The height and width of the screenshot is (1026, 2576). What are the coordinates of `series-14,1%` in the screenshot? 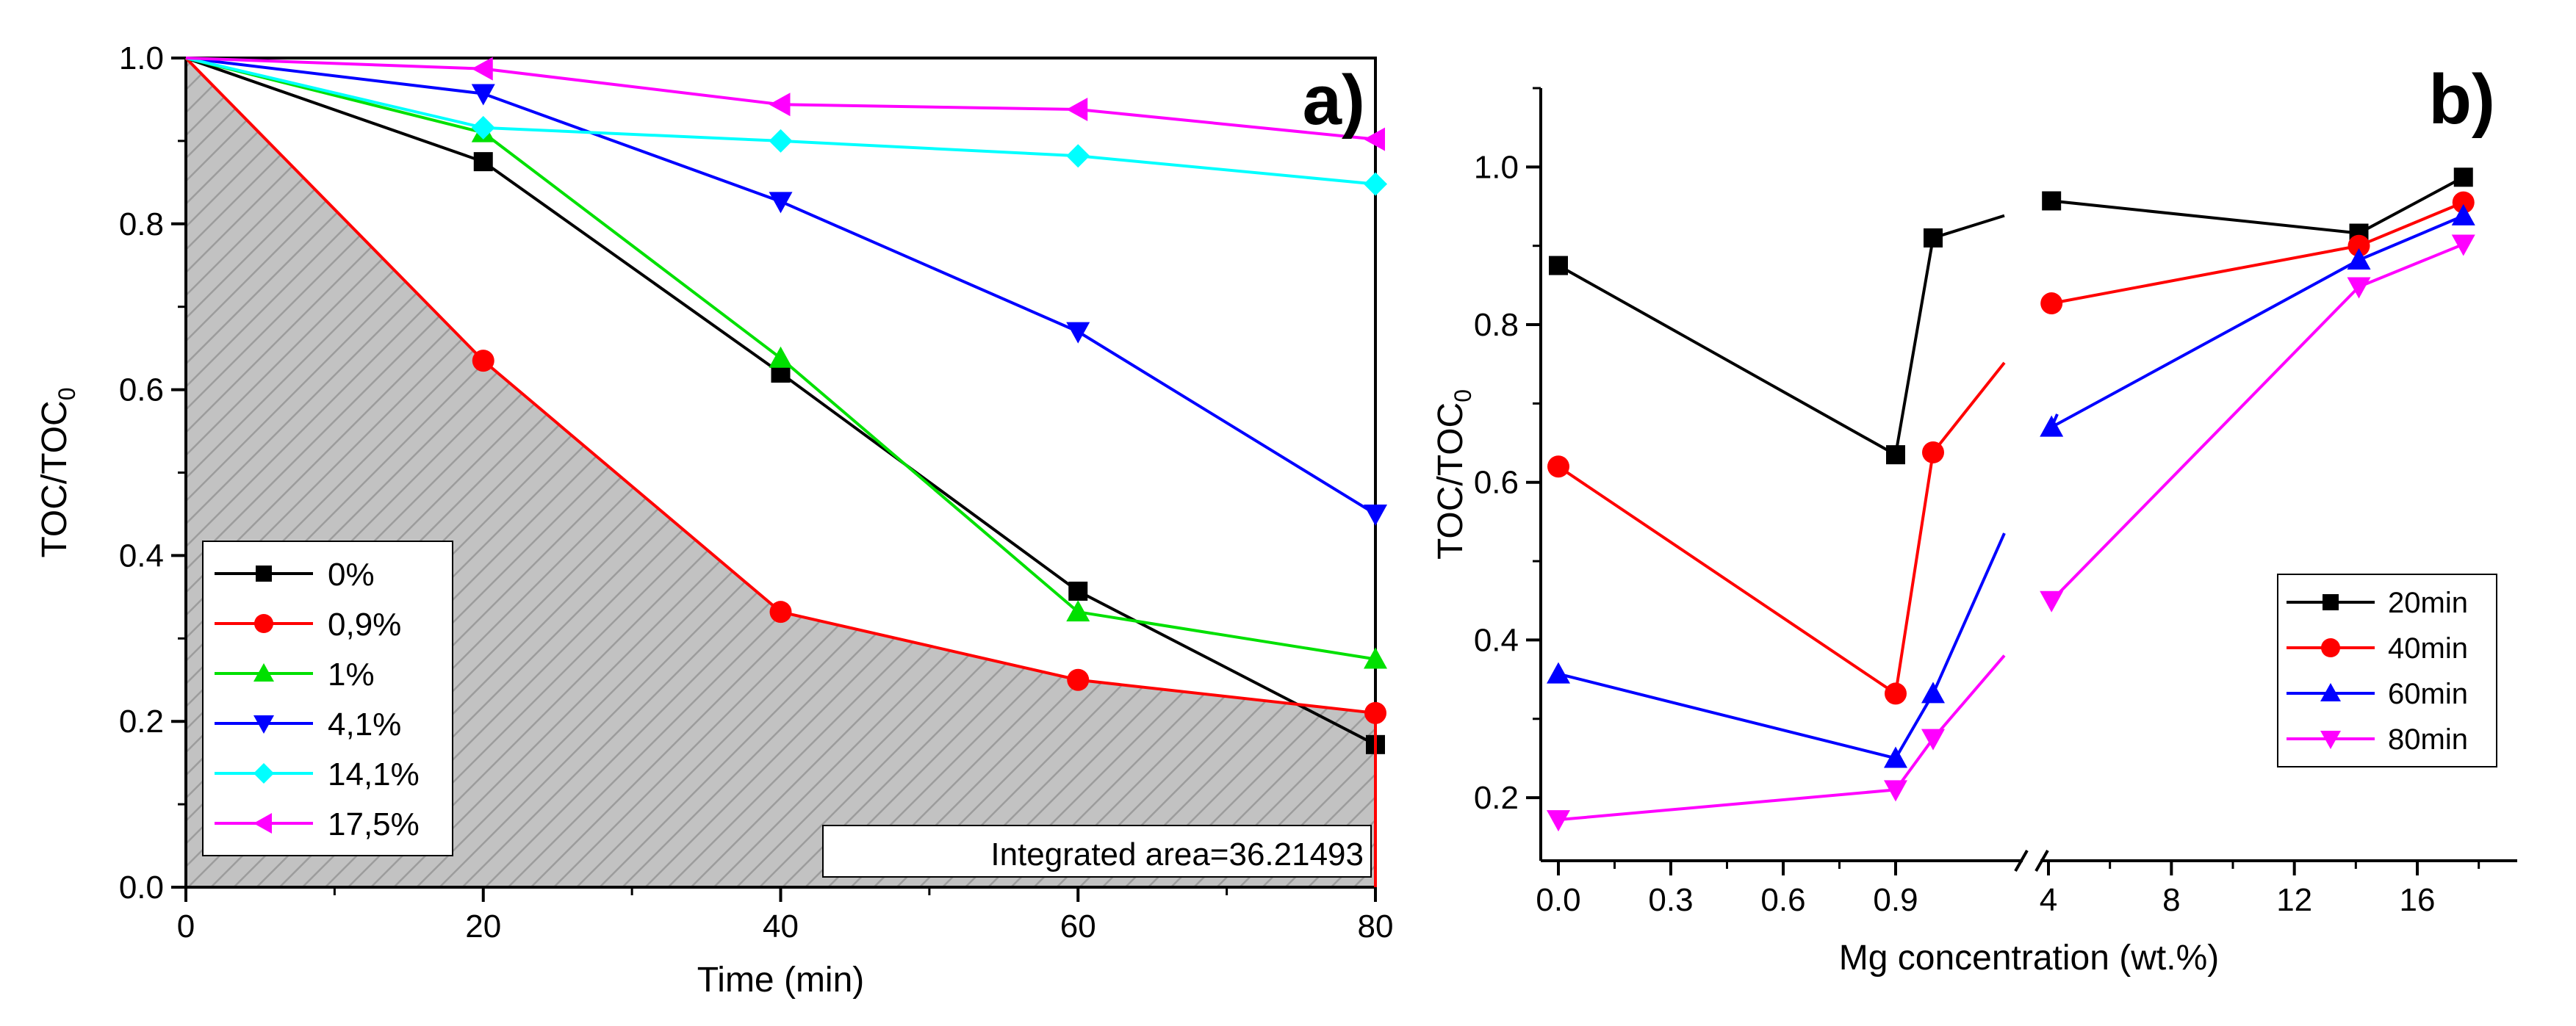 It's located at (786, 126).